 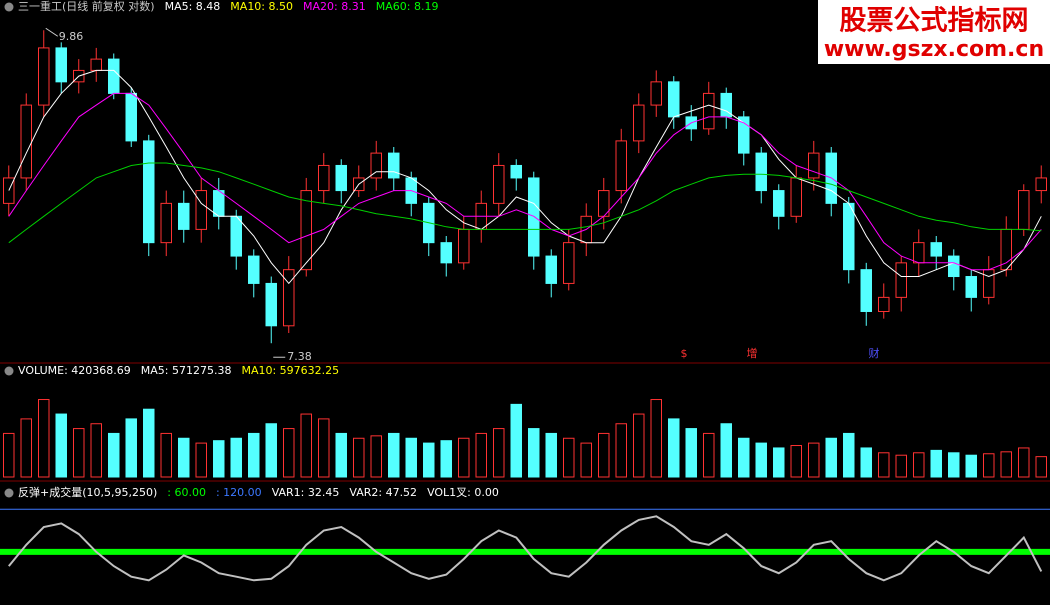 I want to click on legend-entry: 三一重工(日线 前复权 对数), so click(x=86, y=6).